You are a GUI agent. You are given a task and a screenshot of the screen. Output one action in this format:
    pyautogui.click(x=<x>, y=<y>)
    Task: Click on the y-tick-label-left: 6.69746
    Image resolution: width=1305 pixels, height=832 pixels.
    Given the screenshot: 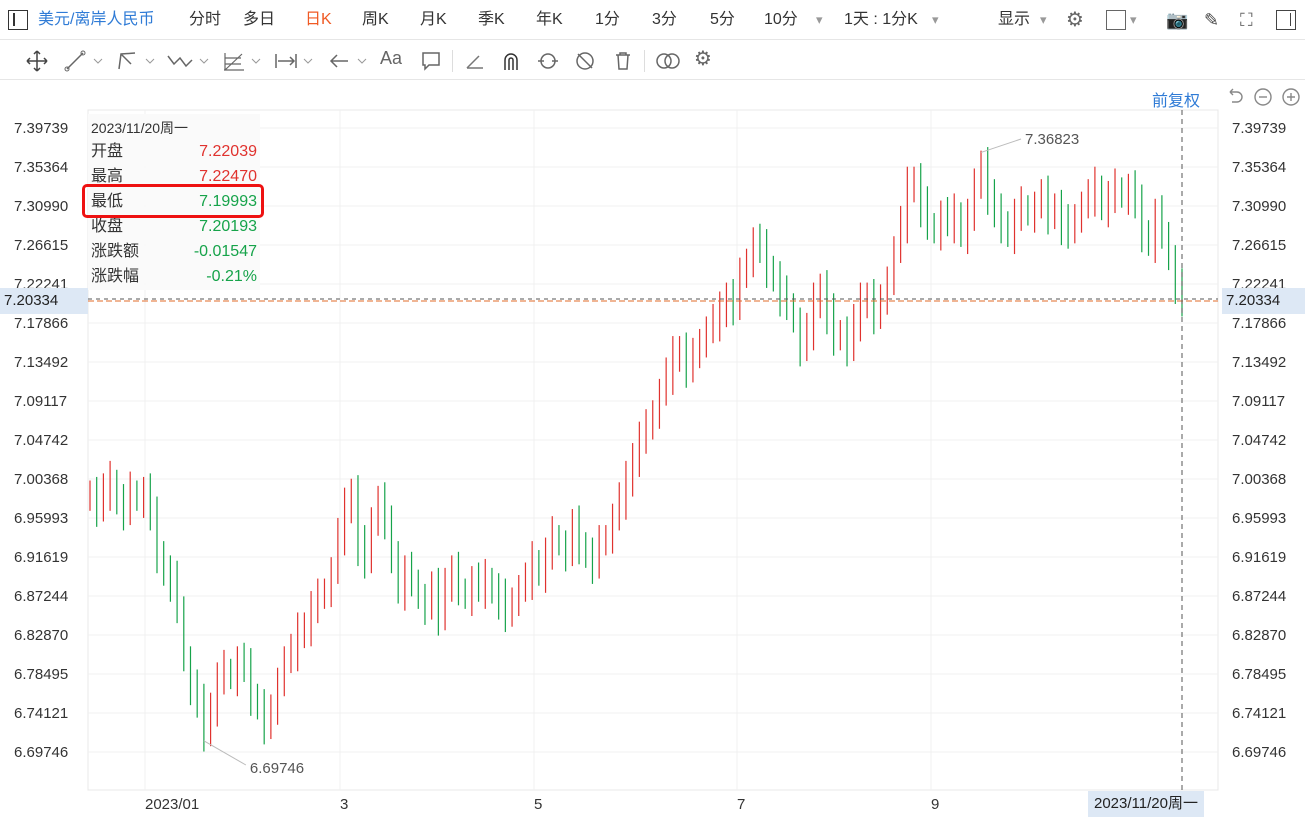 What is the action you would take?
    pyautogui.click(x=41, y=752)
    